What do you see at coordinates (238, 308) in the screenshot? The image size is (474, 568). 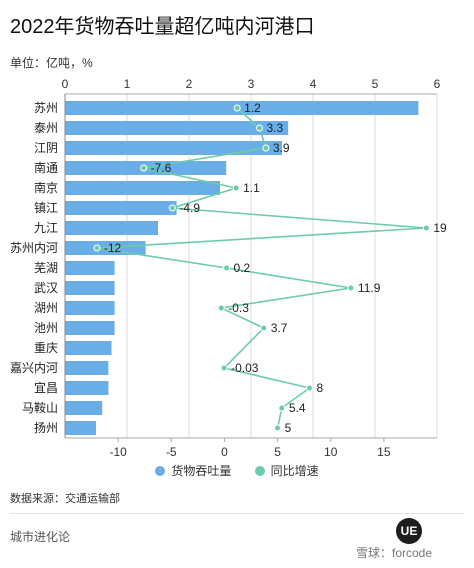 I see `growth-data-label: -0.3` at bounding box center [238, 308].